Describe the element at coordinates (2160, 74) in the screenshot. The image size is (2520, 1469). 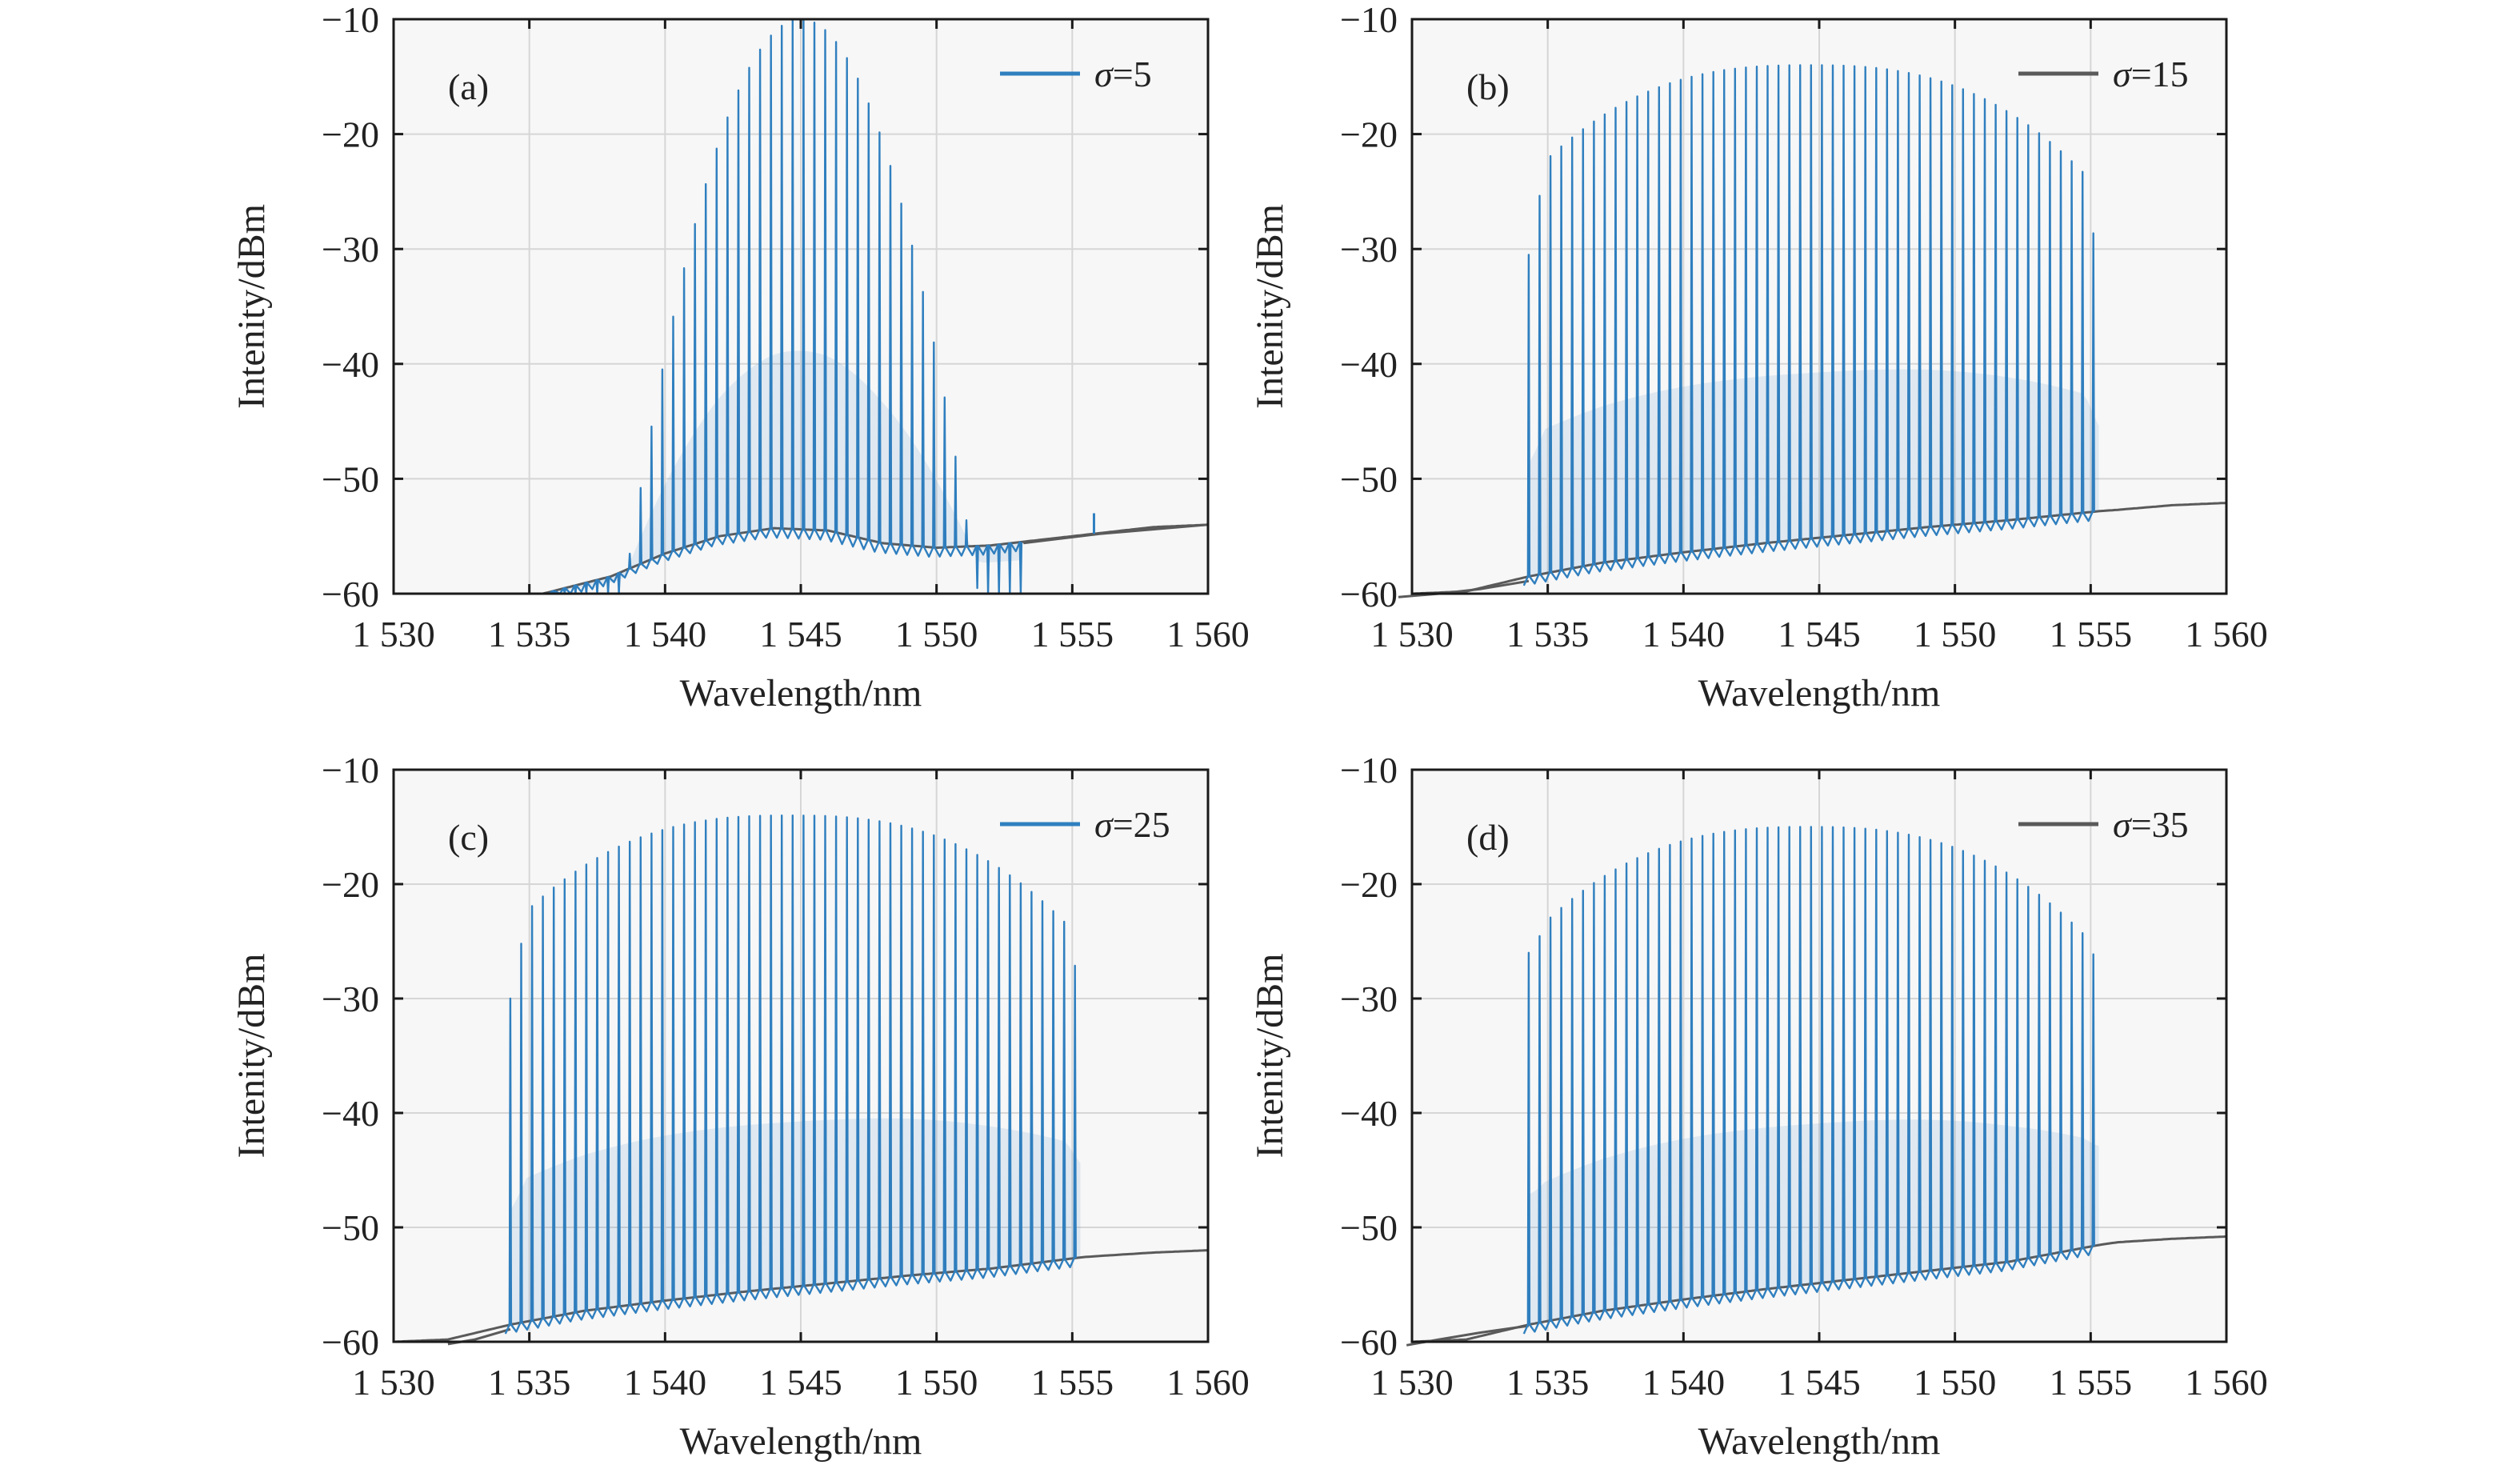
I see `legend-value: =15` at that location.